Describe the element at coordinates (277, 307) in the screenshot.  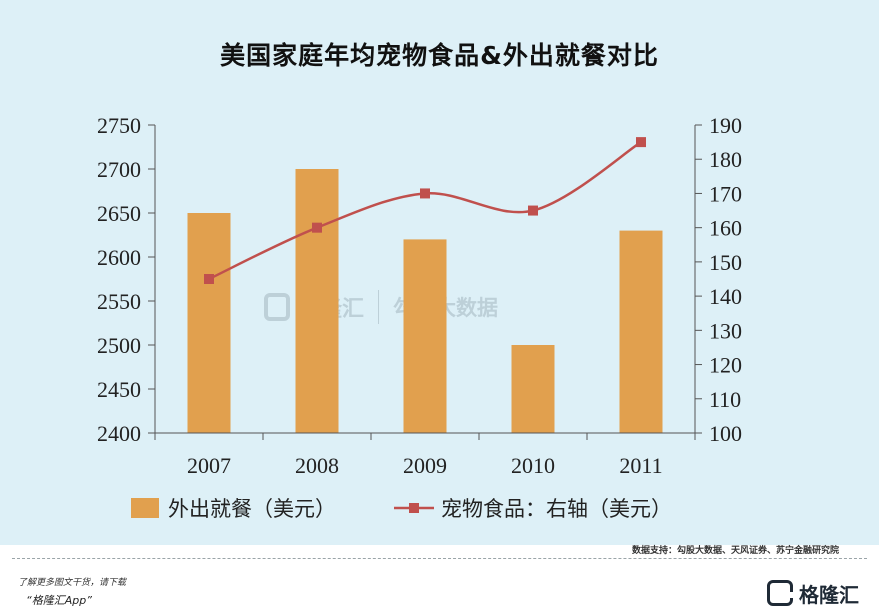
I see `watermark-logo-icon` at that location.